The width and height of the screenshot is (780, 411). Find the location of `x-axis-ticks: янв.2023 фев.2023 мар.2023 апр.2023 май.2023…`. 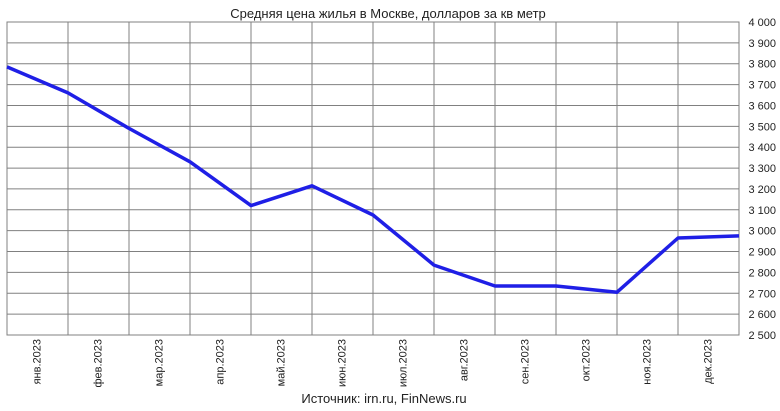

x-axis-ticks: янв.2023 фев.2023 мар.2023 апр.2023 май.2023… is located at coordinates (373, 363).